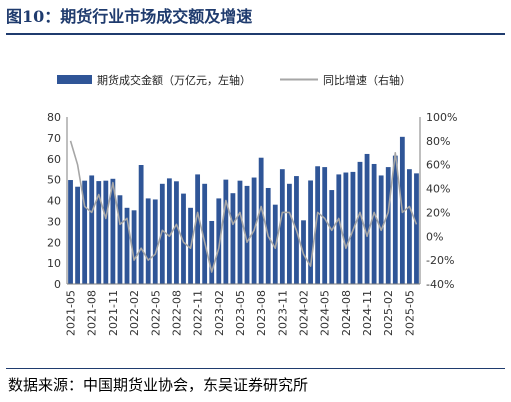 The width and height of the screenshot is (511, 402). Describe the element at coordinates (367, 80) in the screenshot. I see `legend-line-label: 同比增速（右轴）` at that location.